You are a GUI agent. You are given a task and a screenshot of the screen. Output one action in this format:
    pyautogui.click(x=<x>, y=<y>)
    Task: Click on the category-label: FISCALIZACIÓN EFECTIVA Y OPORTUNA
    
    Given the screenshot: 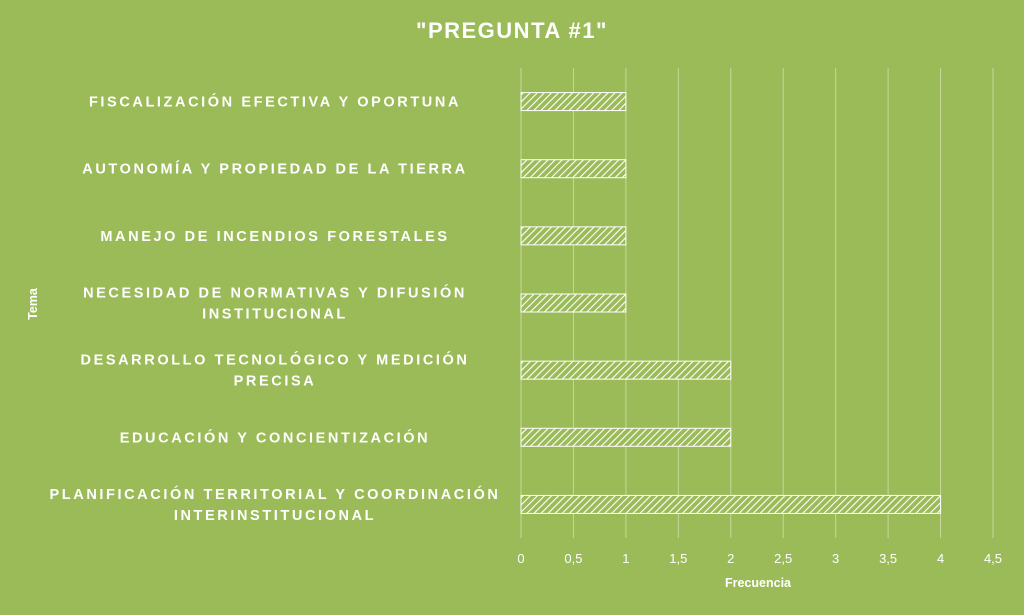 What is the action you would take?
    pyautogui.click(x=275, y=102)
    